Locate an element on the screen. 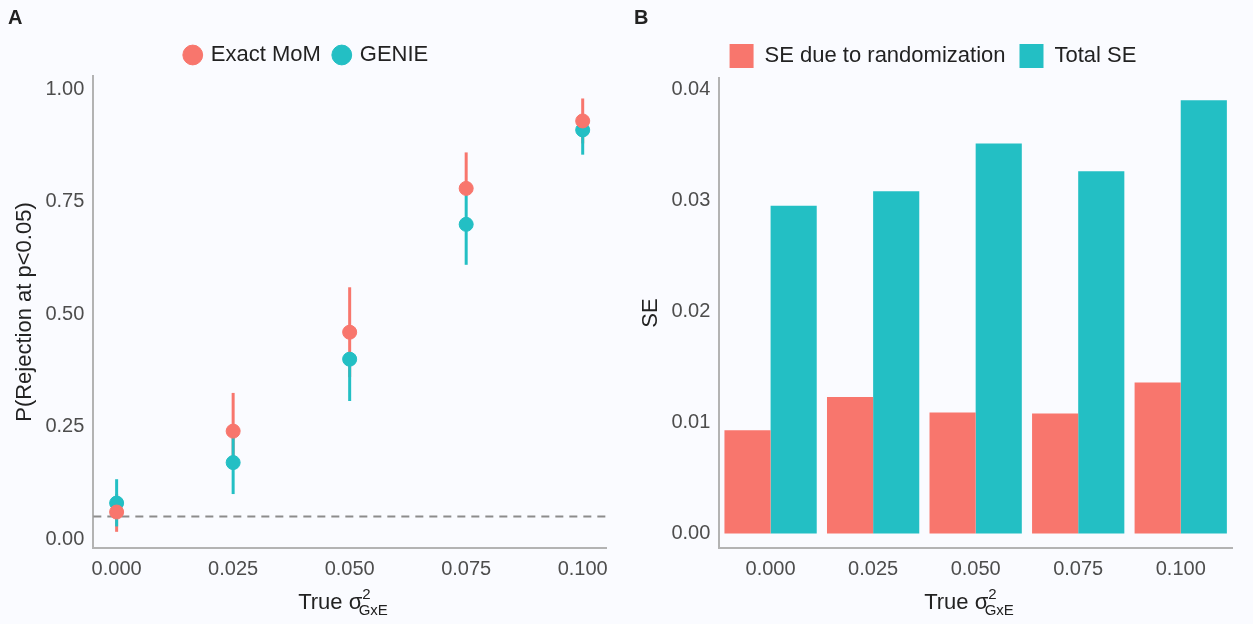  y-tick-label: 0.04 is located at coordinates (691, 87).